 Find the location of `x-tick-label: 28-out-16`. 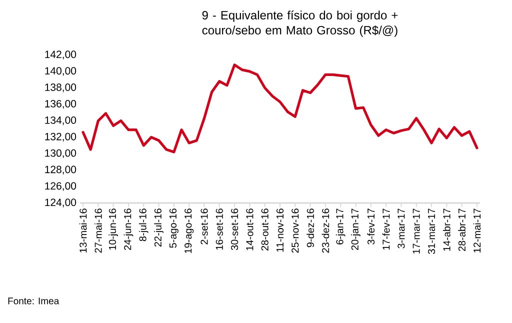

x-tick-label: 28-out-16 is located at coordinates (264, 229).